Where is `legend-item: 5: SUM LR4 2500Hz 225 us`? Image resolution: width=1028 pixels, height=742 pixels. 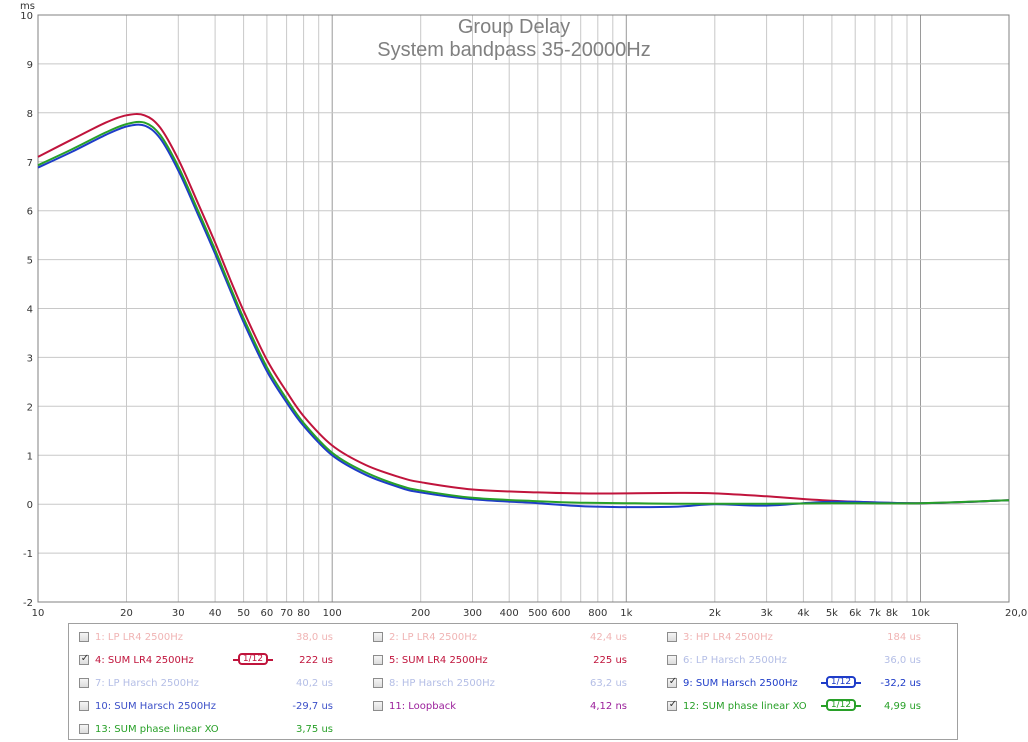
legend-item: 5: SUM LR4 2500Hz 225 us is located at coordinates (513, 661).